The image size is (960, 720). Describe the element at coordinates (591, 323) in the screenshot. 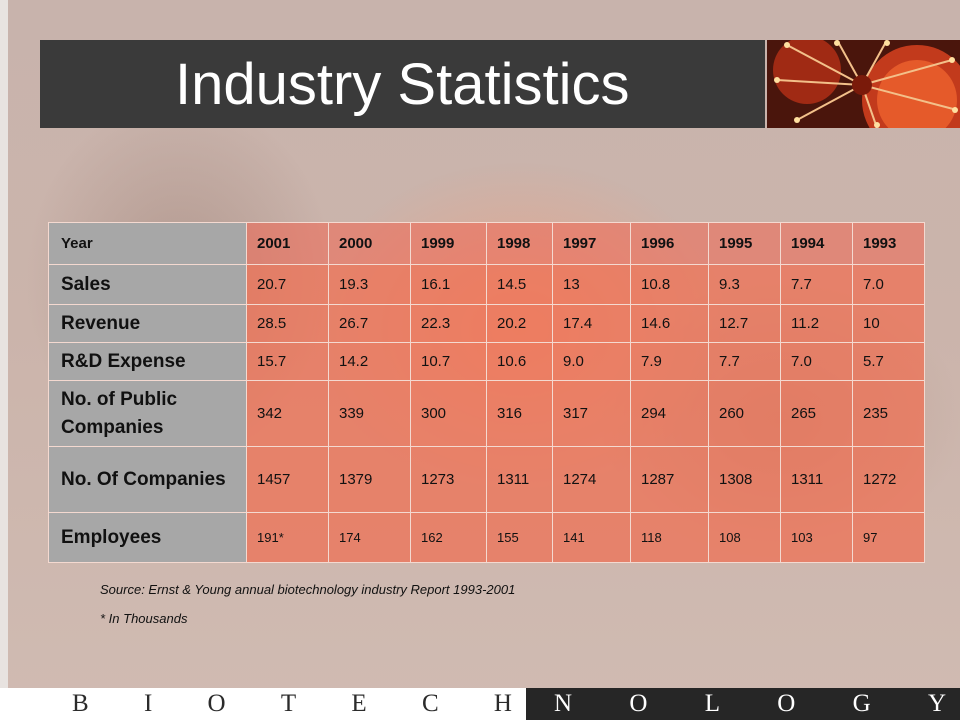

I see `table-cell: 17.4` at that location.